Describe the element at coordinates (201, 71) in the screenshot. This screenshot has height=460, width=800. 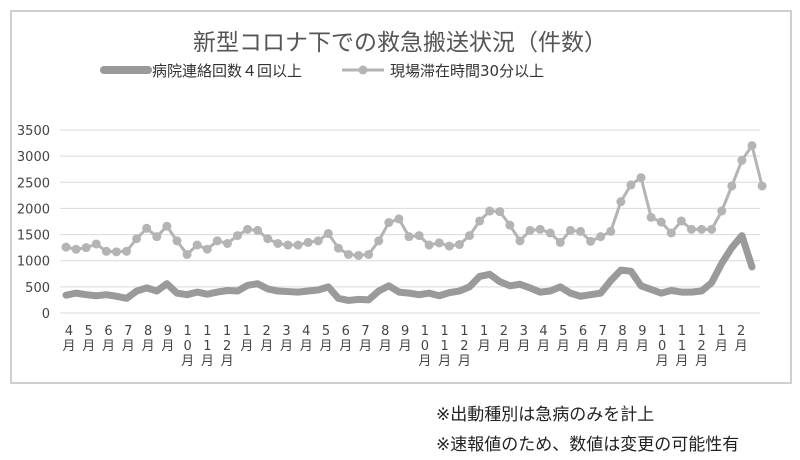
I see `legend-item-hospital-contacts: 病院連絡回数４回以上` at that location.